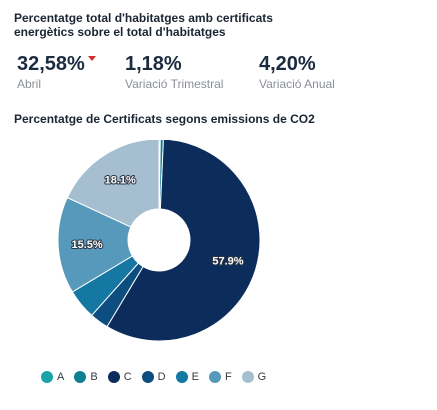  Describe the element at coordinates (61, 377) in the screenshot. I see `legend-label: A` at that location.